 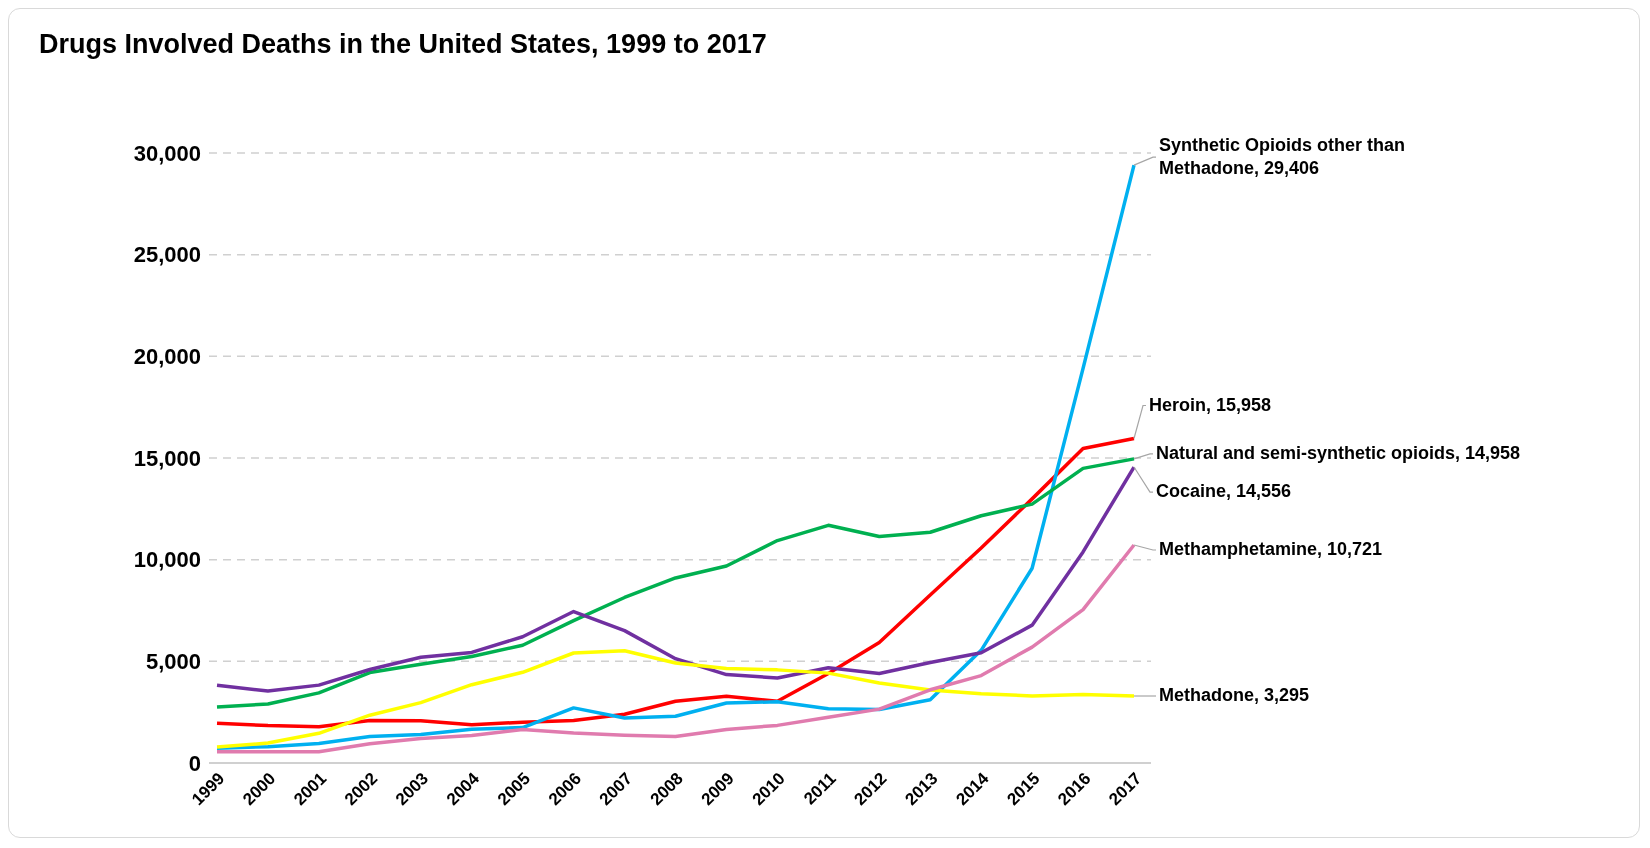 What do you see at coordinates (1210, 404) in the screenshot?
I see `data-label: Heroin, 15,958` at bounding box center [1210, 404].